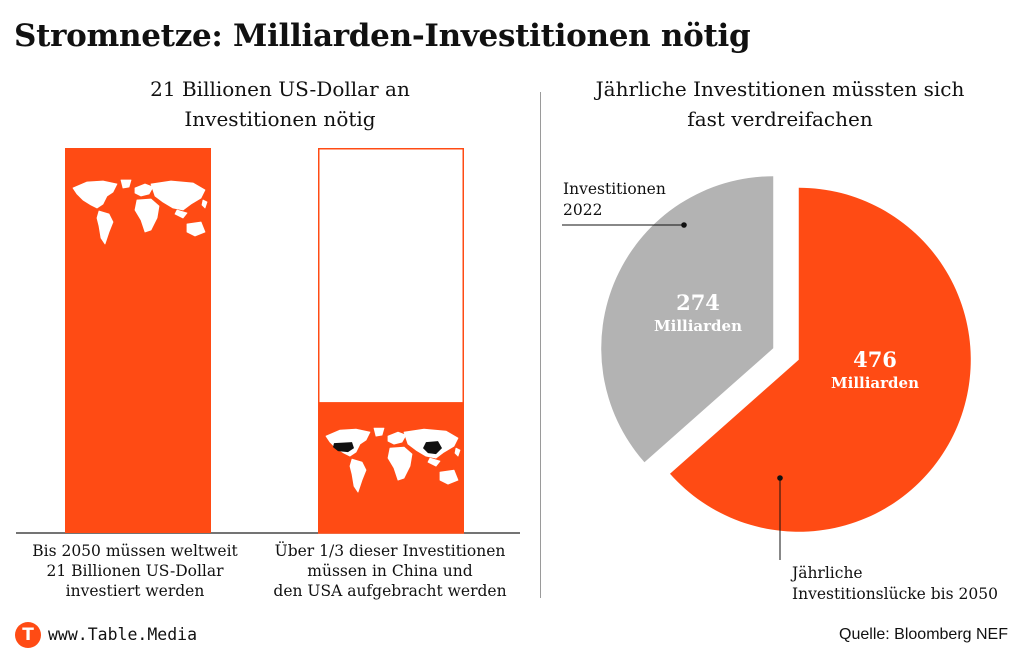 The image size is (1024, 660). Describe the element at coordinates (875, 359) in the screenshot. I see `pie-label-gap-value: 476` at that location.